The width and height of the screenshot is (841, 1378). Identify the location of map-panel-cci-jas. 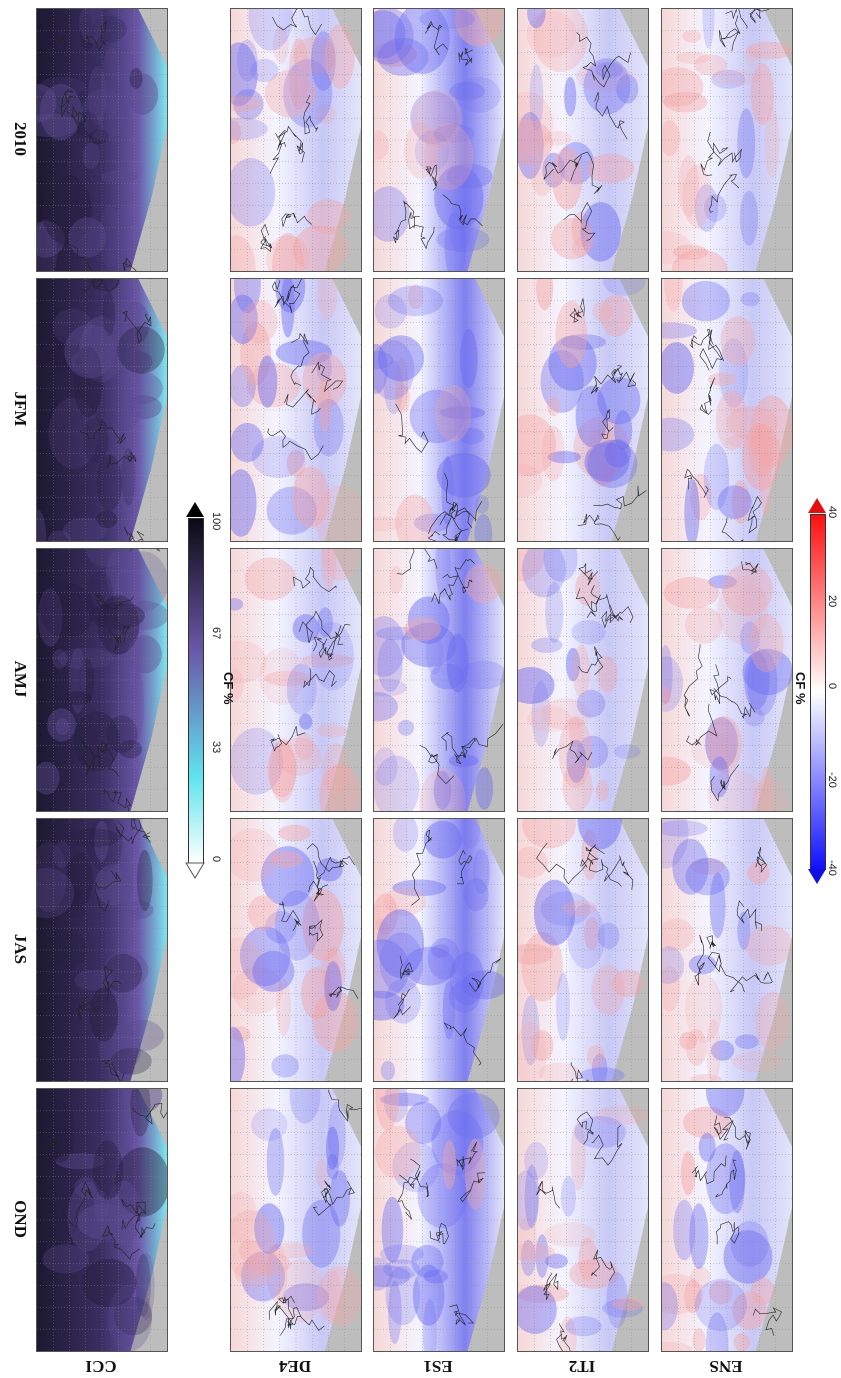
(102, 950).